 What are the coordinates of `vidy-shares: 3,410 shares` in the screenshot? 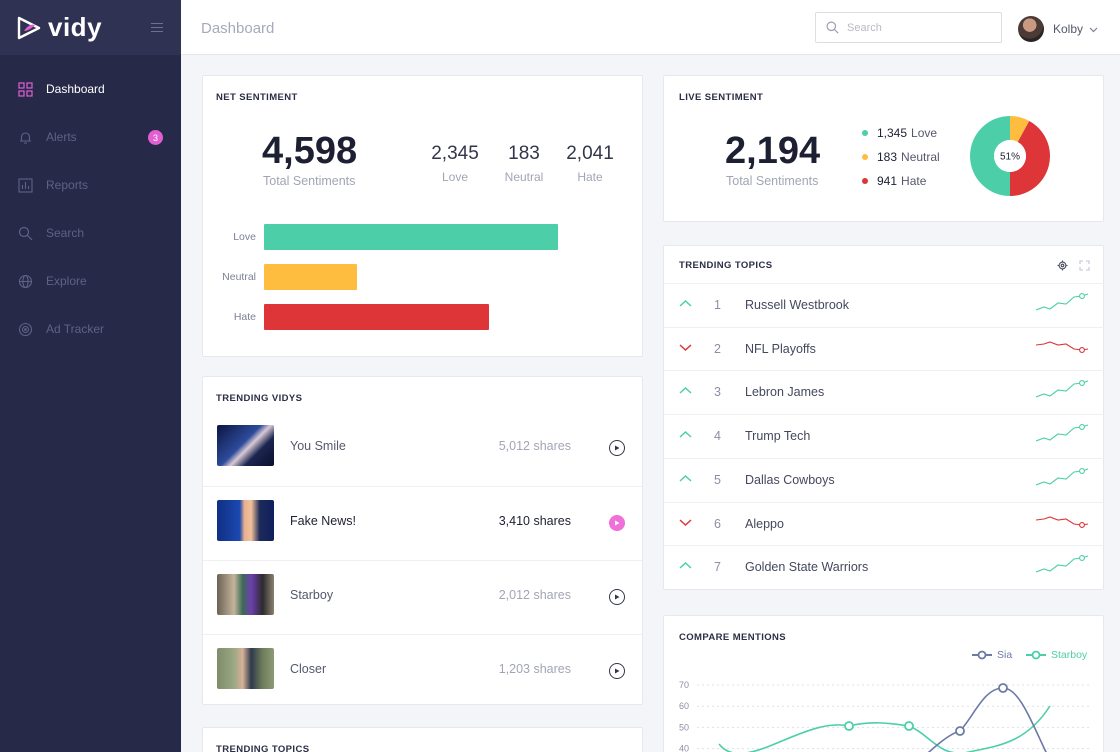 It's located at (534, 521).